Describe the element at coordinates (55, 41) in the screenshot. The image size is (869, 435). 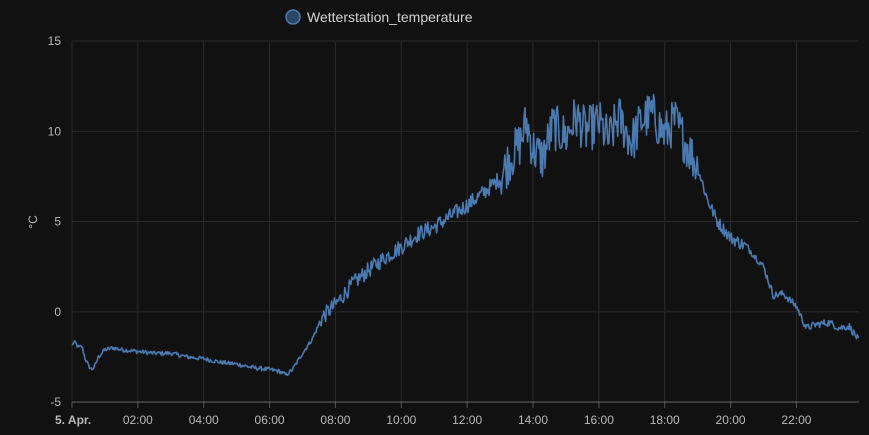
I see `y-tick-label: 15` at that location.